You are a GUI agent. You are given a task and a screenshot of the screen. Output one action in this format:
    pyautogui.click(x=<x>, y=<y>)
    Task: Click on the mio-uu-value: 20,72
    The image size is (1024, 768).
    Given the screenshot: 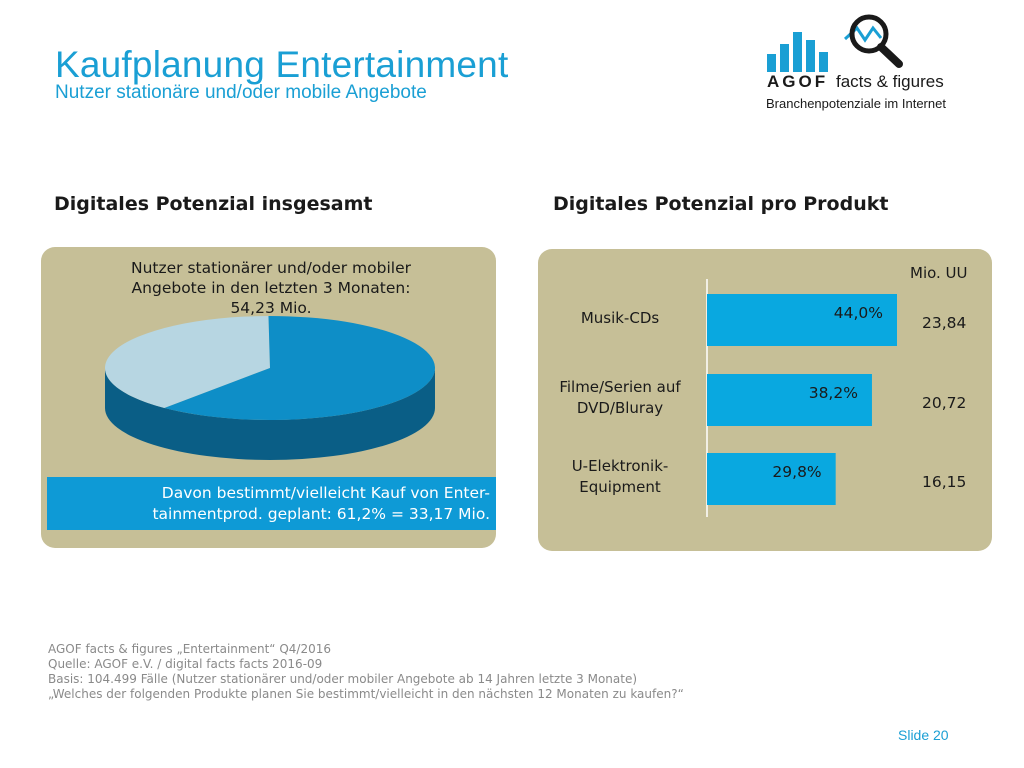 What is the action you would take?
    pyautogui.click(x=944, y=403)
    